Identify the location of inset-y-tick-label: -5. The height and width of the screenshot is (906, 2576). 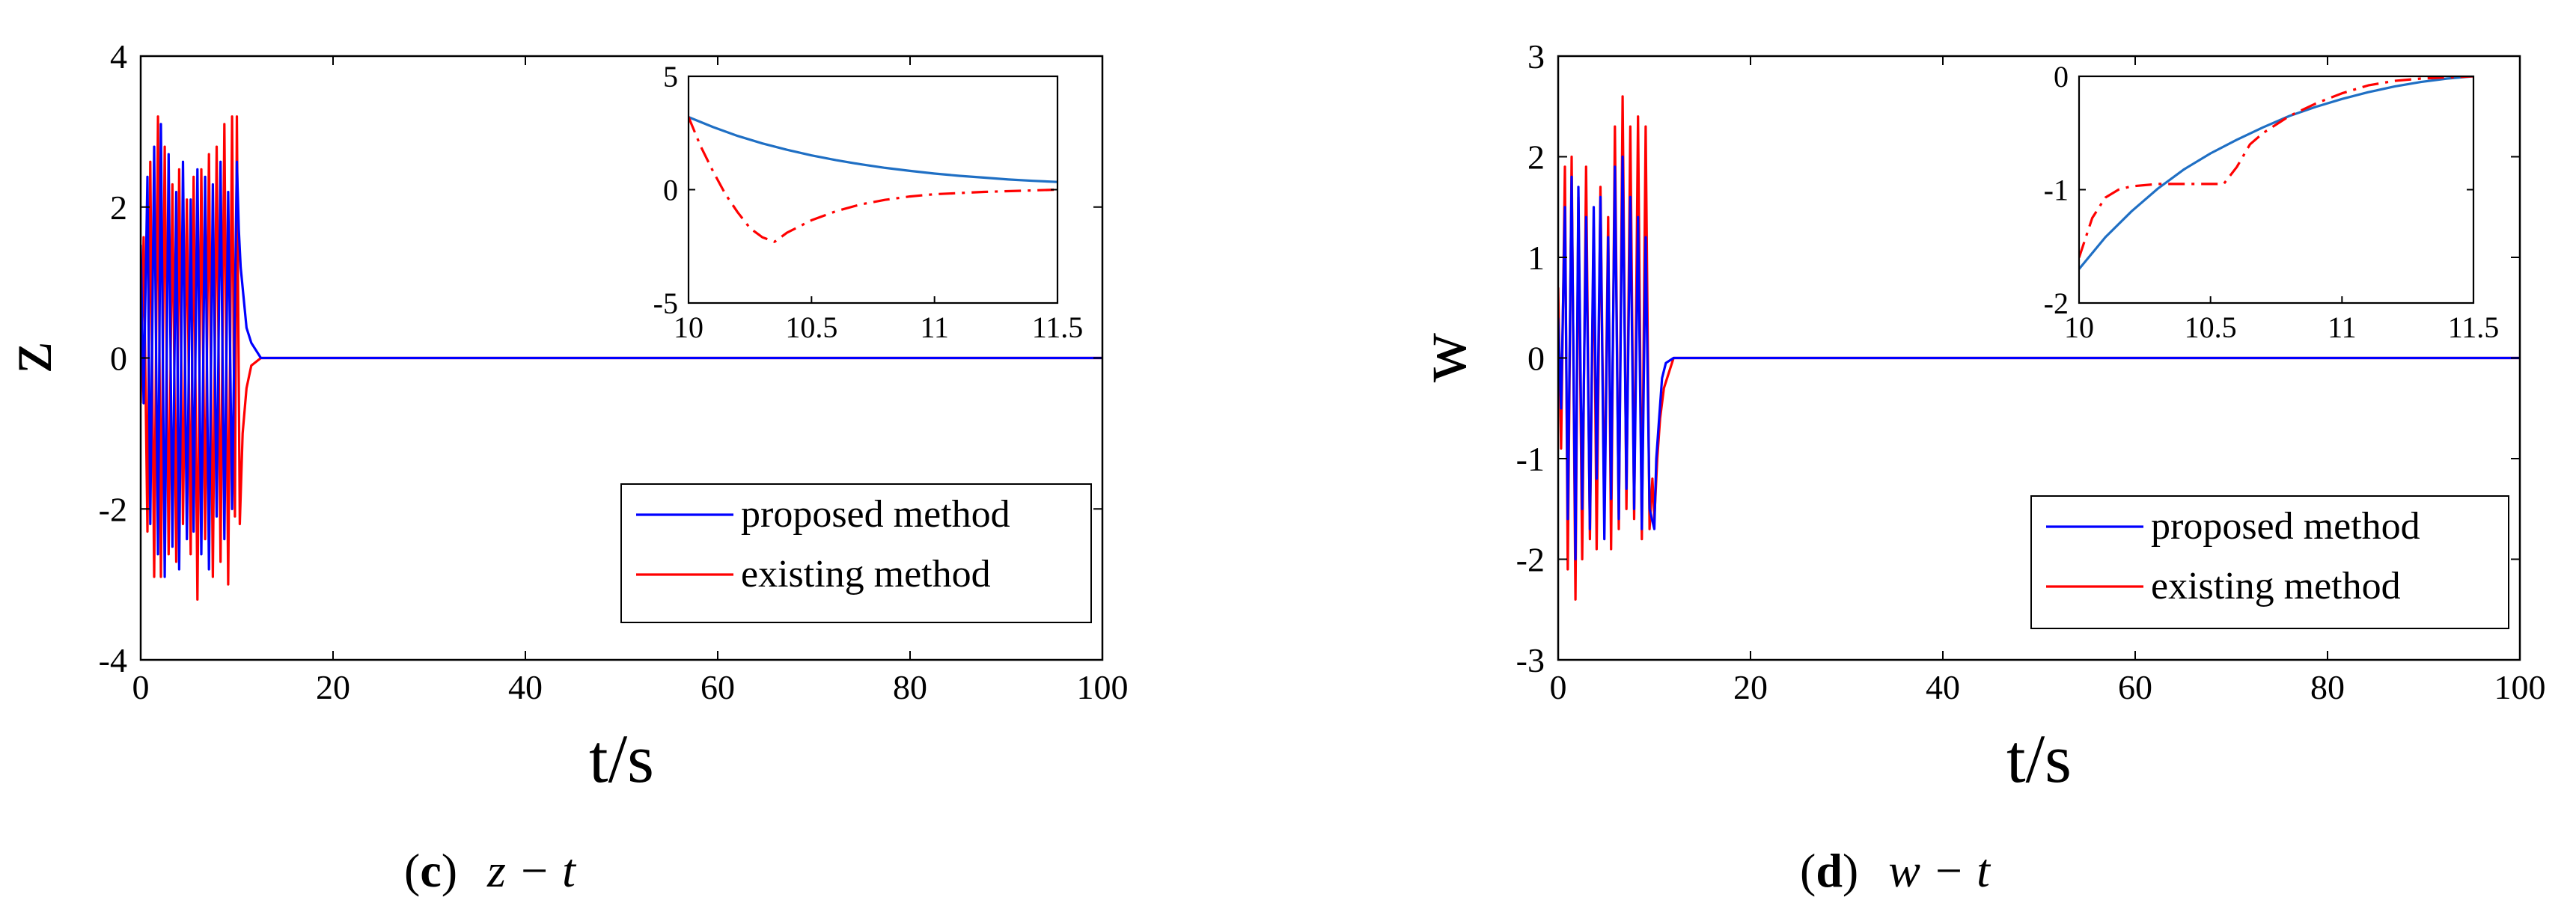
(665, 303).